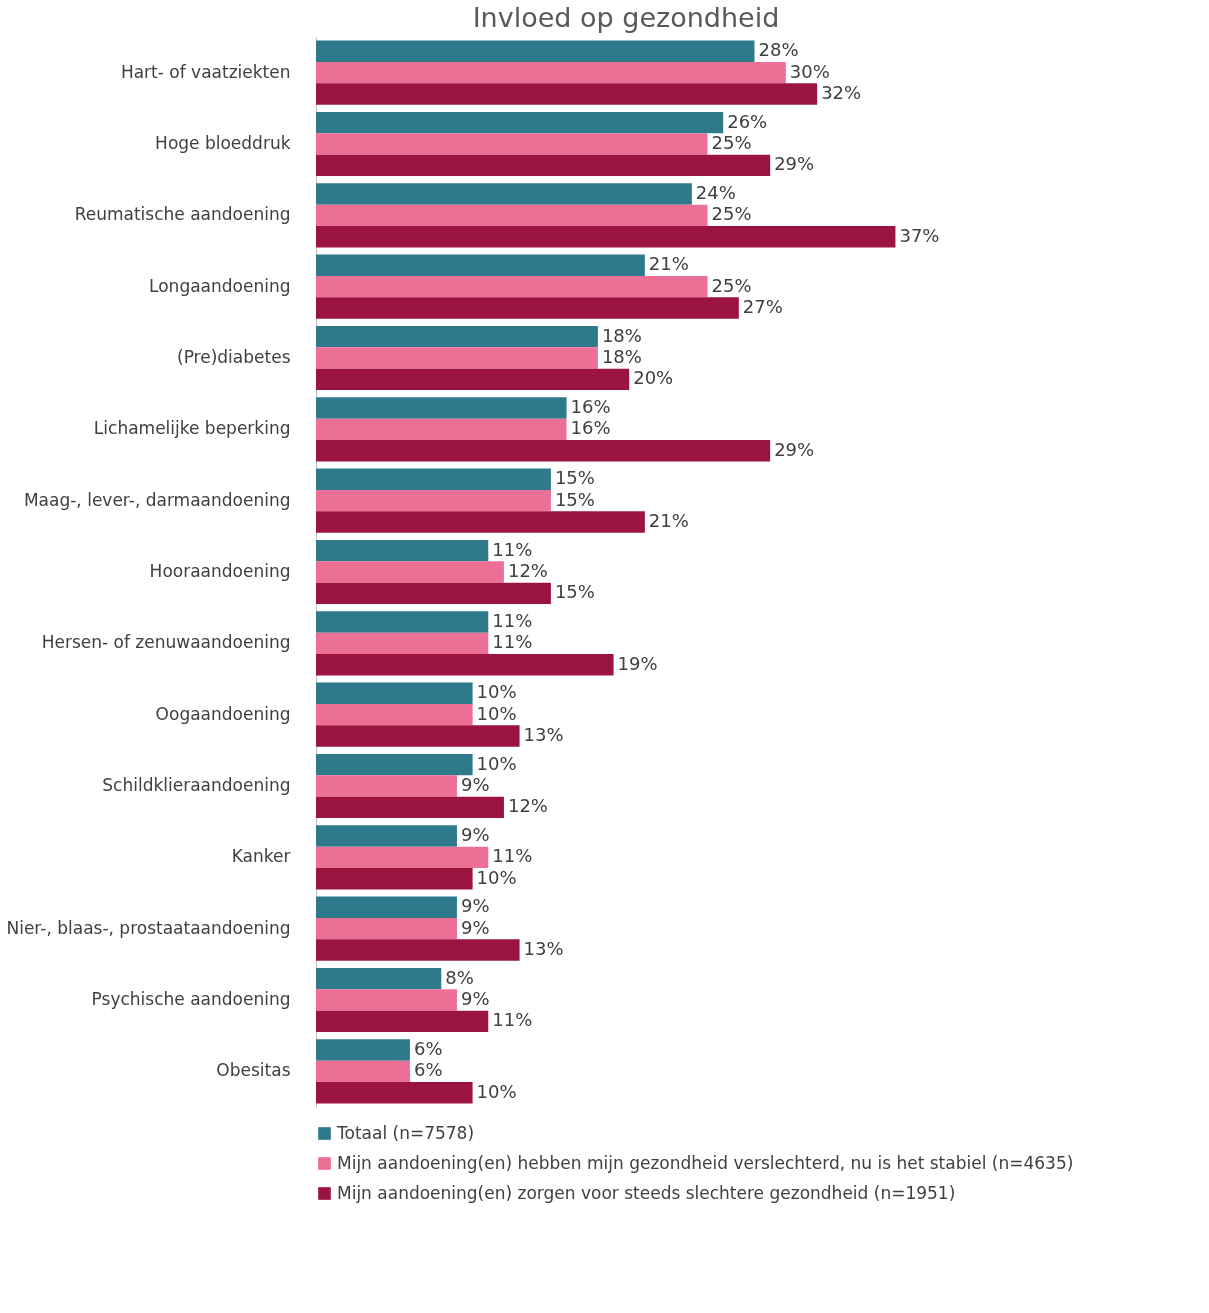  What do you see at coordinates (220, 285) in the screenshot?
I see `y-tick-label: Longaandoening` at bounding box center [220, 285].